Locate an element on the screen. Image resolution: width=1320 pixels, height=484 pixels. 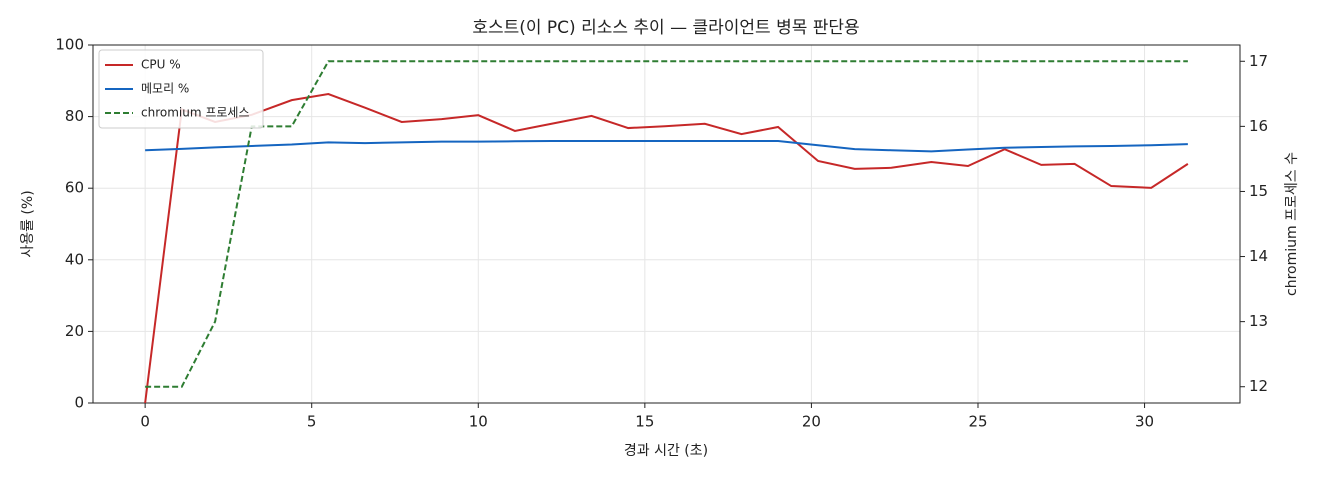
legend-label: 메모리 % is located at coordinates (165, 89).